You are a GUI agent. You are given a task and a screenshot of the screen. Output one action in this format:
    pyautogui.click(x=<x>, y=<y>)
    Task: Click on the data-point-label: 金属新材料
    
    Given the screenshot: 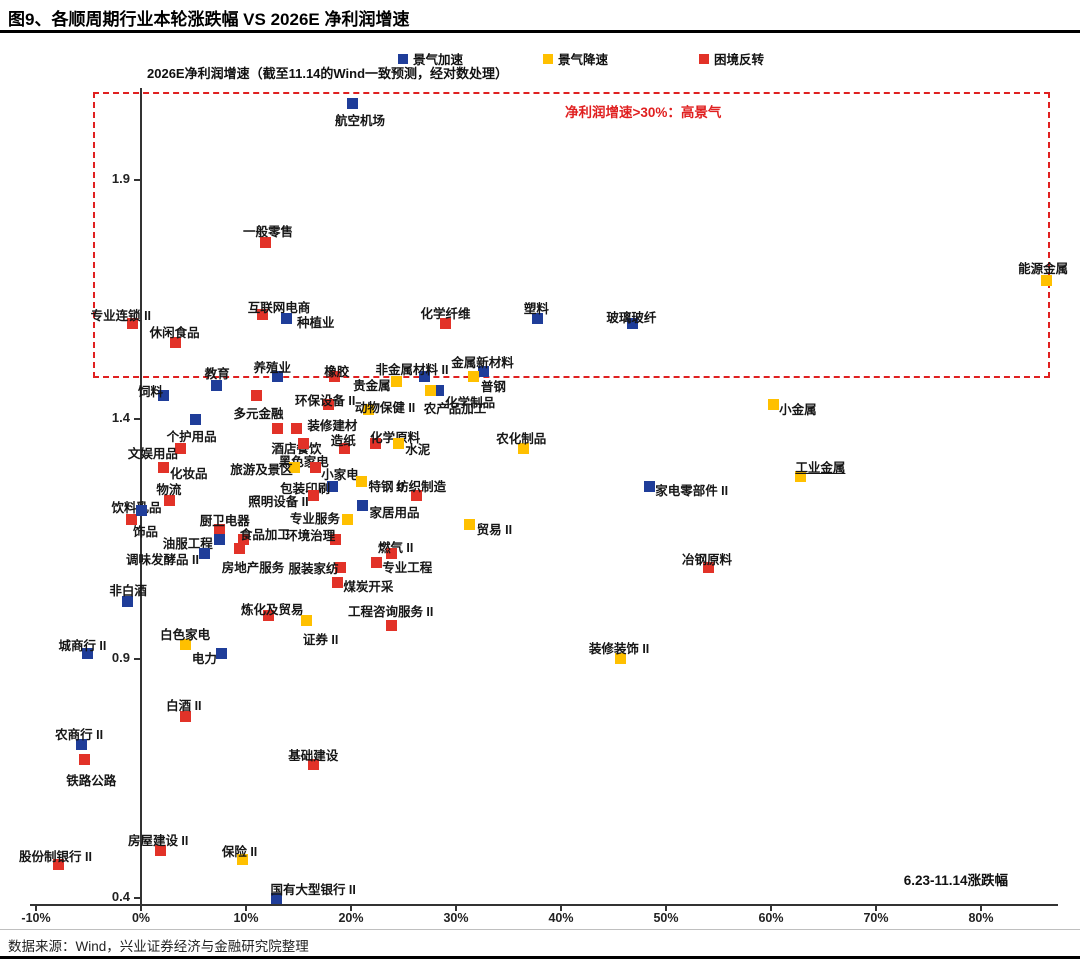 What is the action you would take?
    pyautogui.click(x=482, y=363)
    